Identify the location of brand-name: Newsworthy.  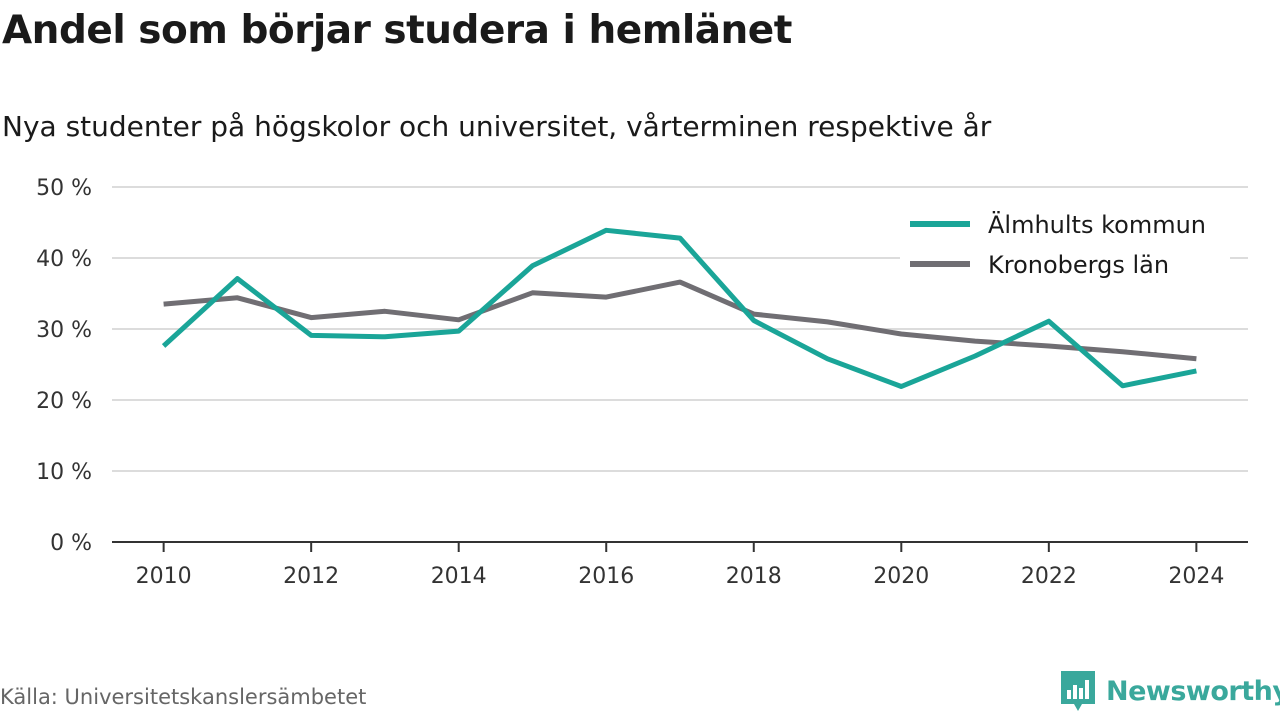
(1193, 691).